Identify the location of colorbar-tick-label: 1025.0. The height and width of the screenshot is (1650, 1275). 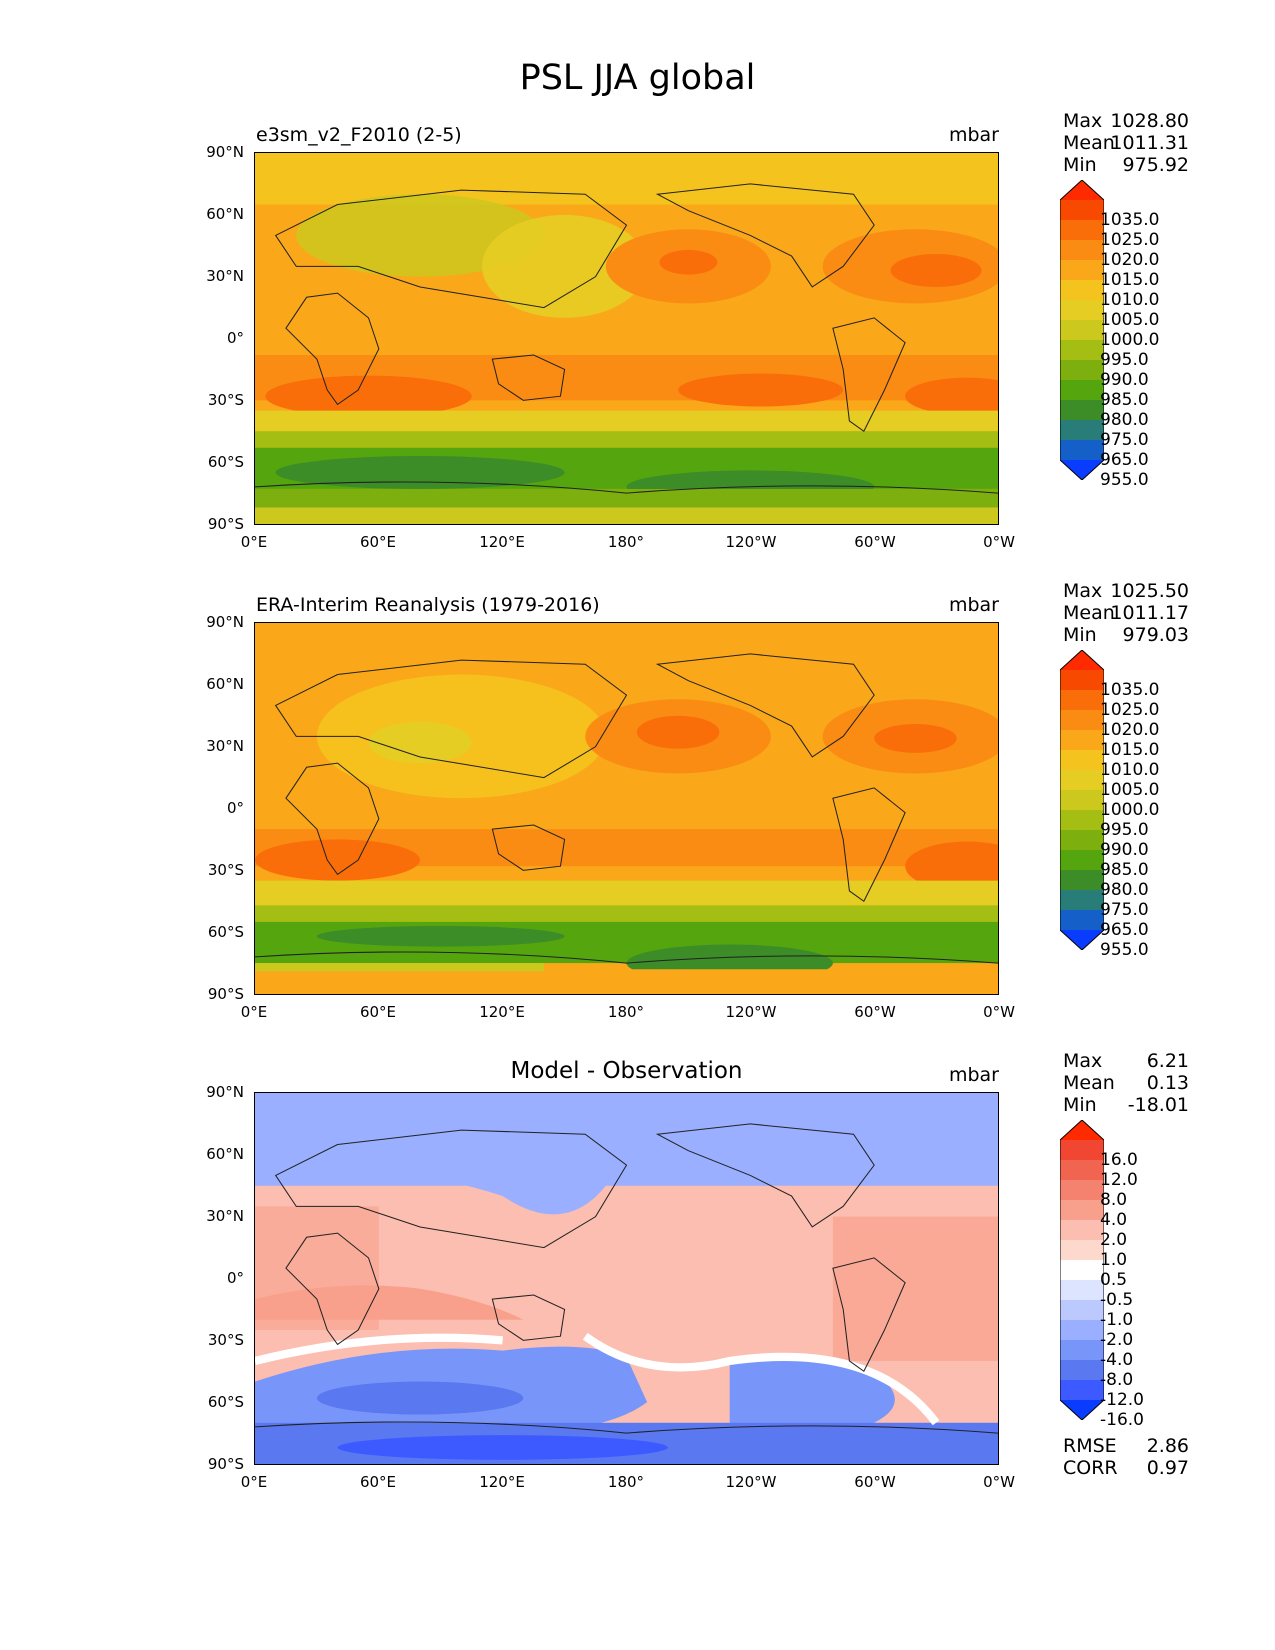
(1130, 240).